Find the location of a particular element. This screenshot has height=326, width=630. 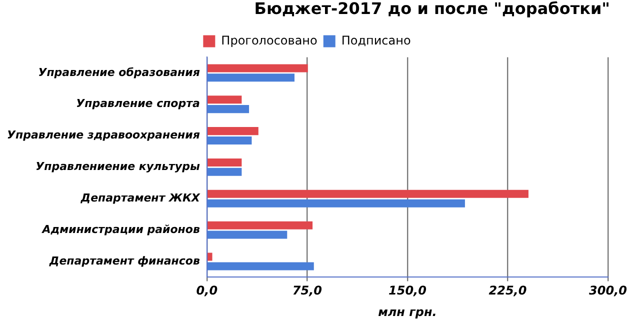

x-axis-title: млн грн. is located at coordinates (407, 311).